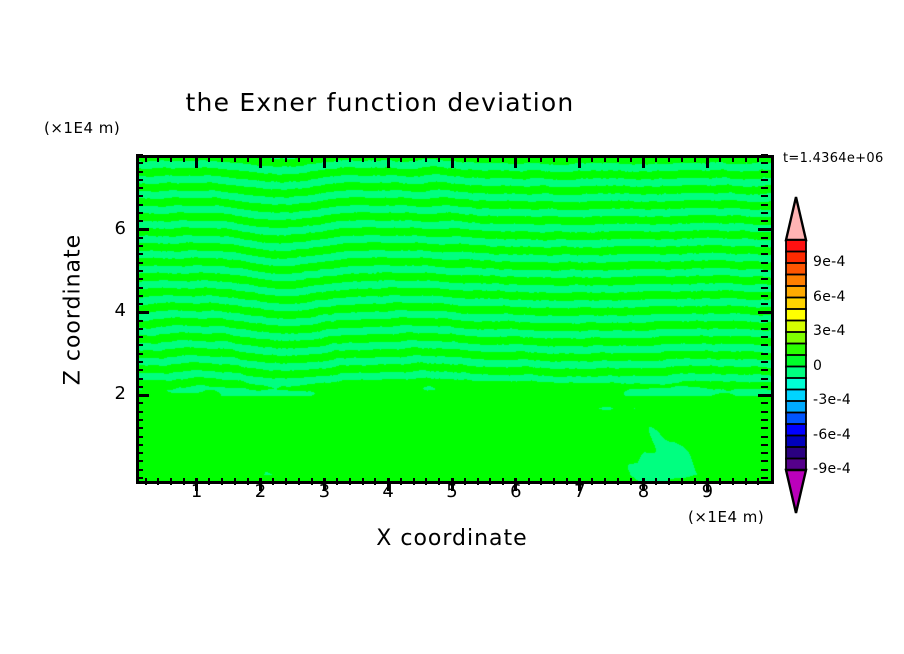 This screenshot has height=654, width=904. I want to click on colorbar-svg, so click(796, 355).